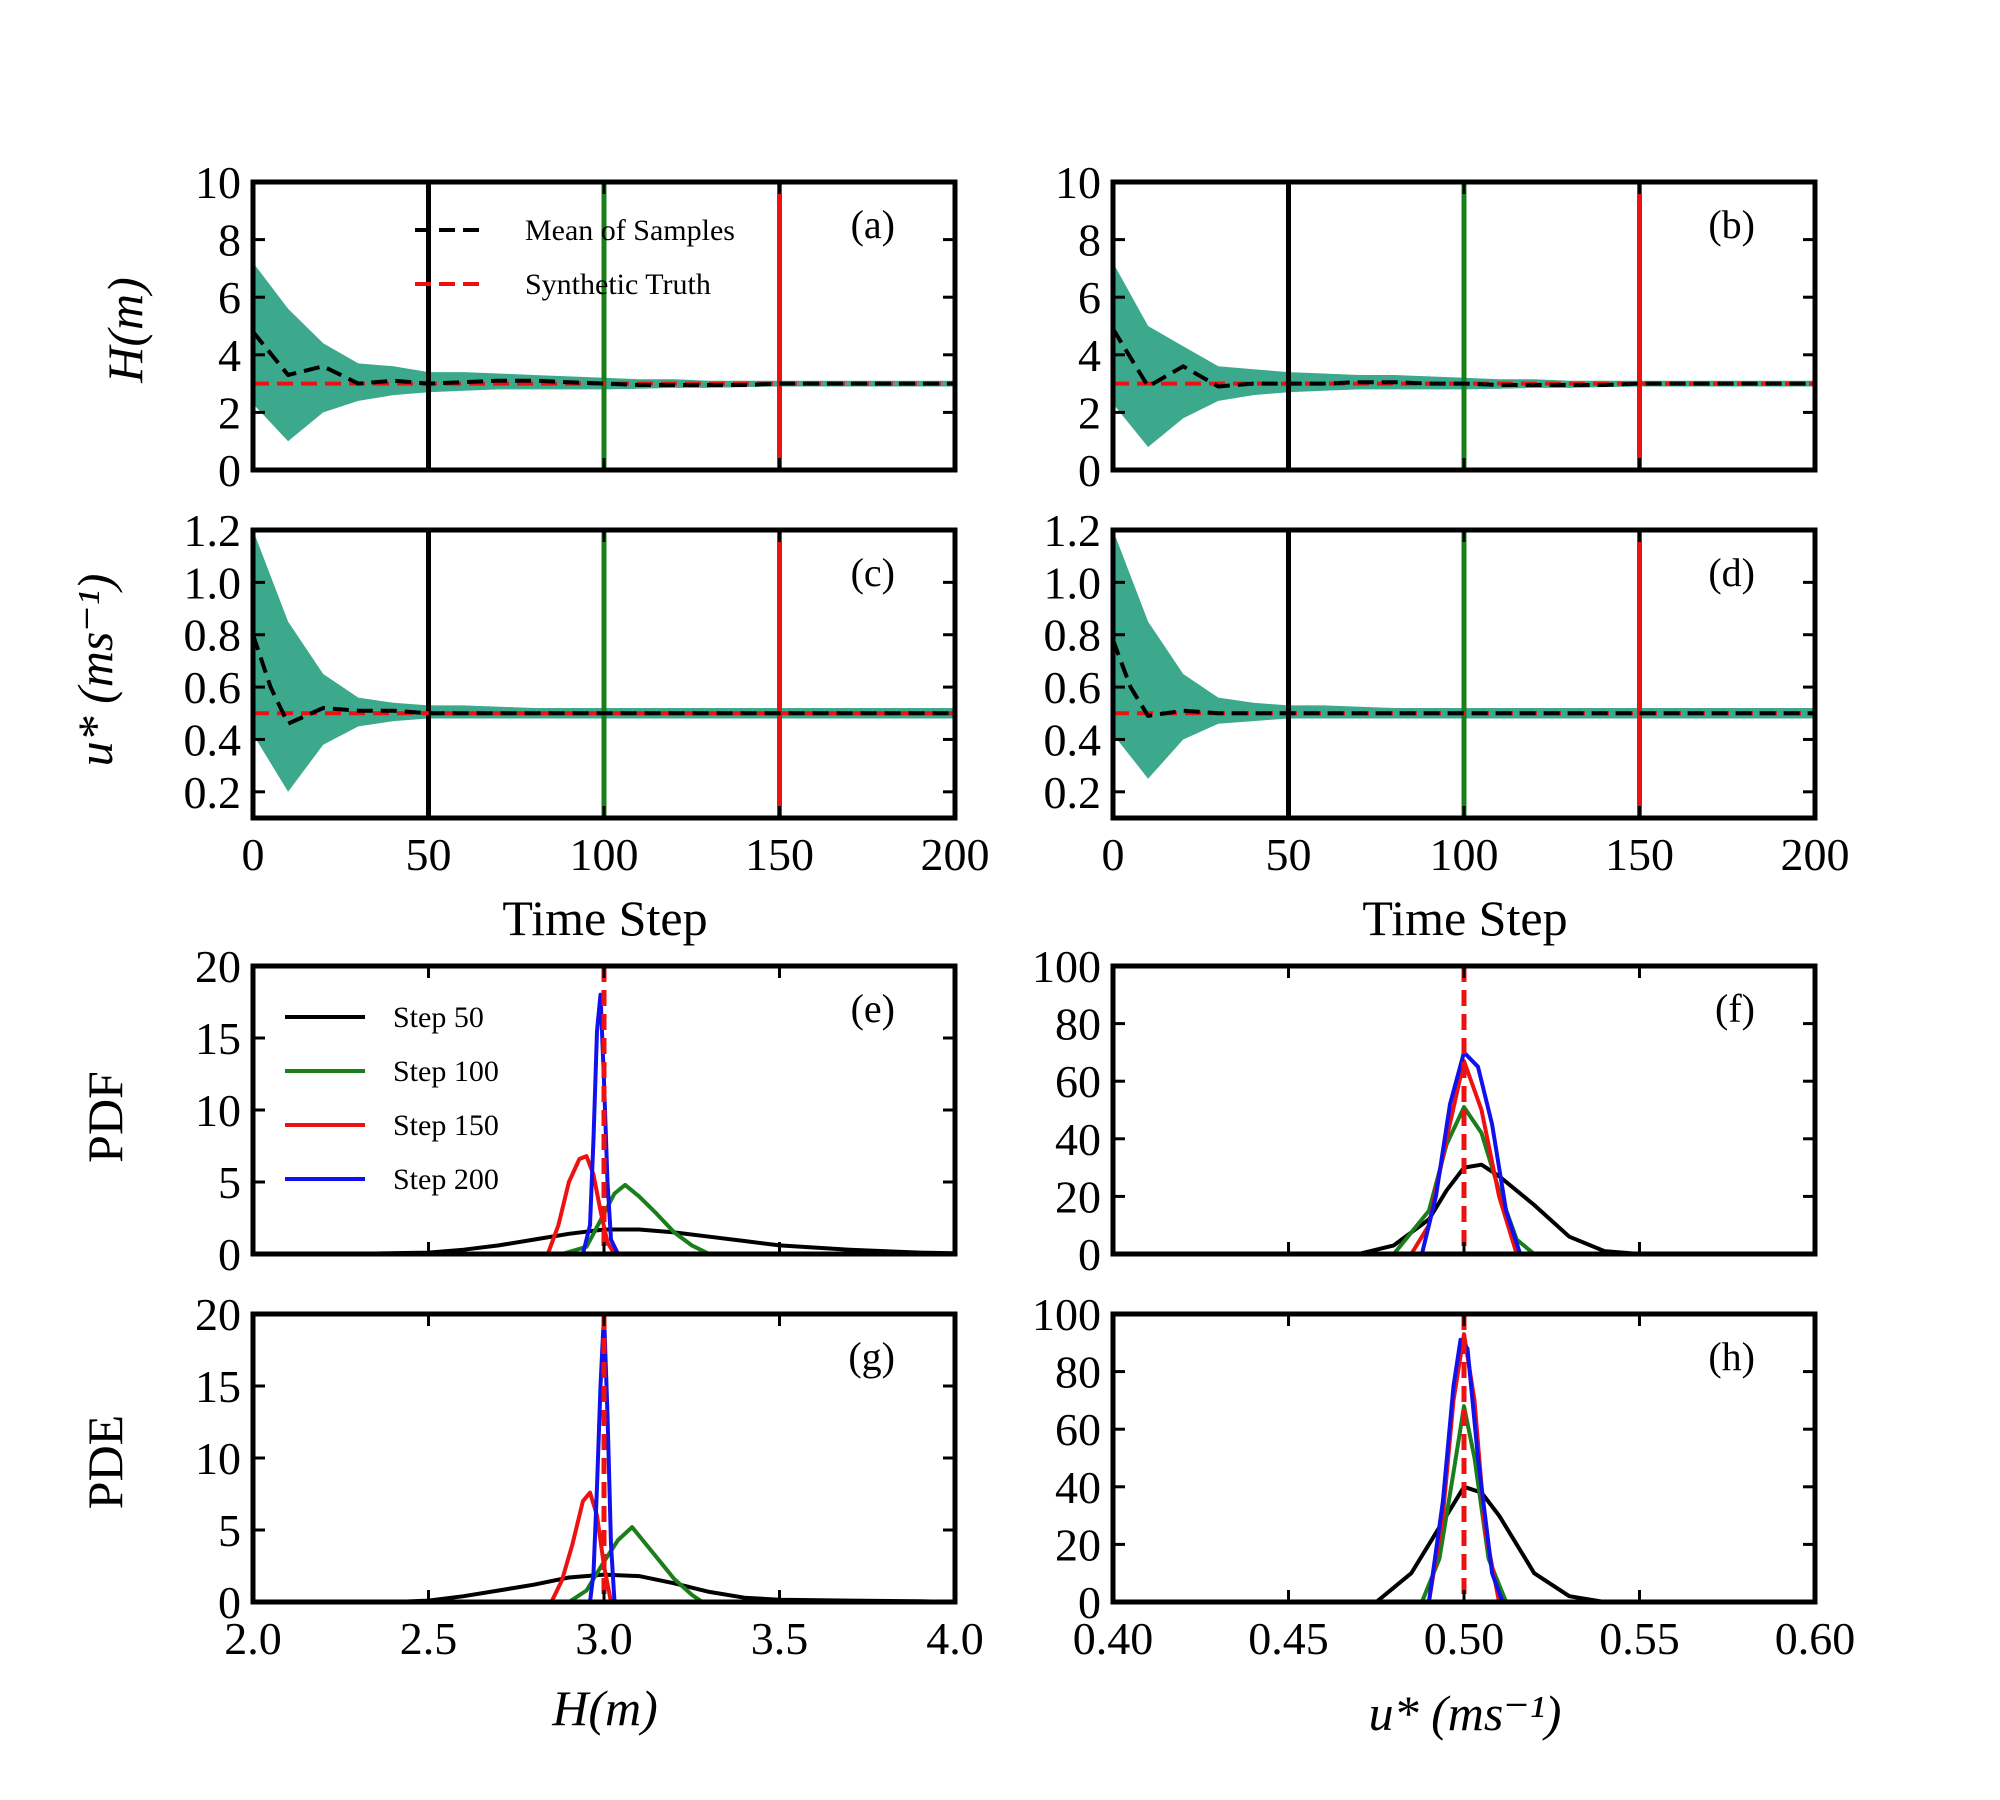 This screenshot has height=1800, width=2000. What do you see at coordinates (95, 670) in the screenshot?
I see `ylabel-u: u* (ms⁻¹)` at bounding box center [95, 670].